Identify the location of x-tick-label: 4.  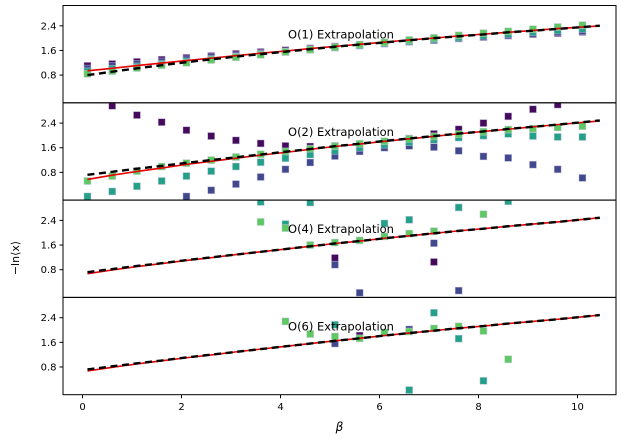
(280, 407).